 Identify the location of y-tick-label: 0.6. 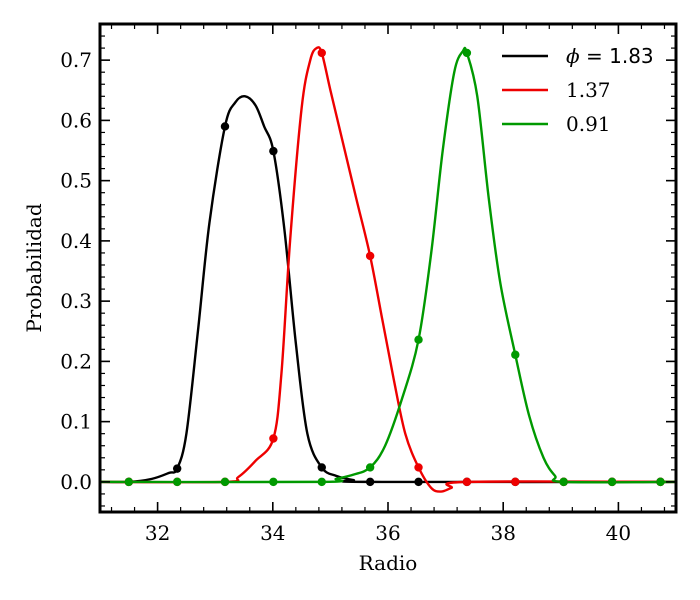
(76, 120).